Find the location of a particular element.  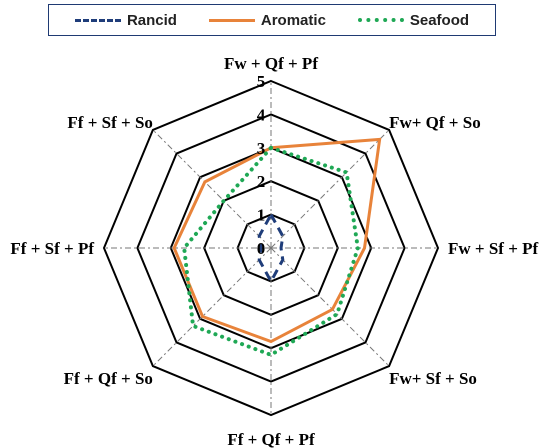

tick-label-0: 0 is located at coordinates (261, 248).